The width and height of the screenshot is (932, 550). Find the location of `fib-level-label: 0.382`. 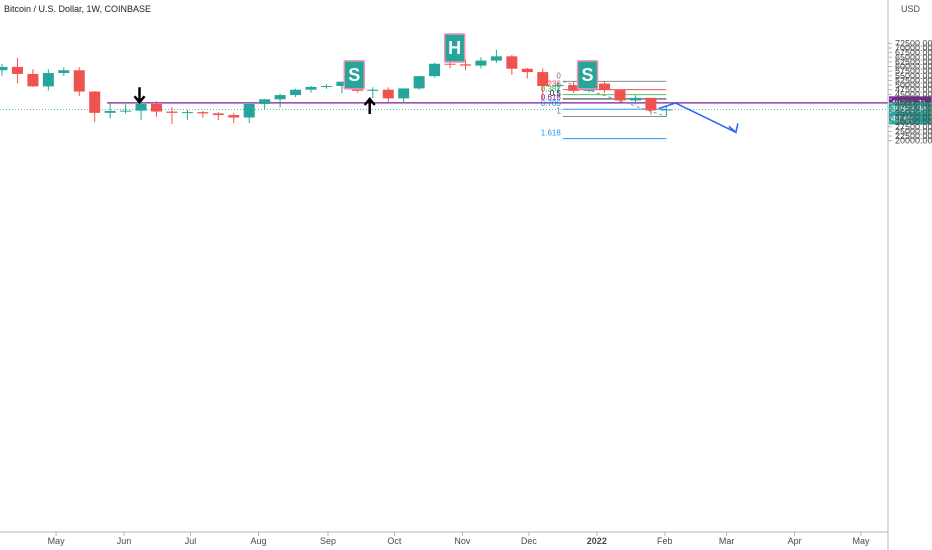

fib-level-label: 0.382 is located at coordinates (551, 89).